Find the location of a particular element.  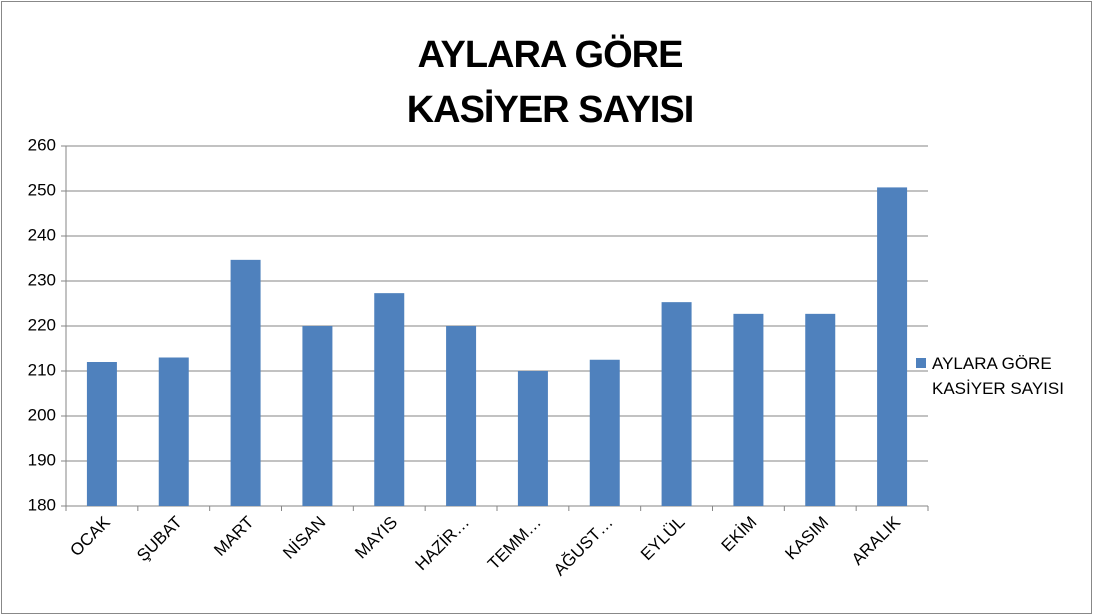

y-tick-label: 220 is located at coordinates (42, 324).